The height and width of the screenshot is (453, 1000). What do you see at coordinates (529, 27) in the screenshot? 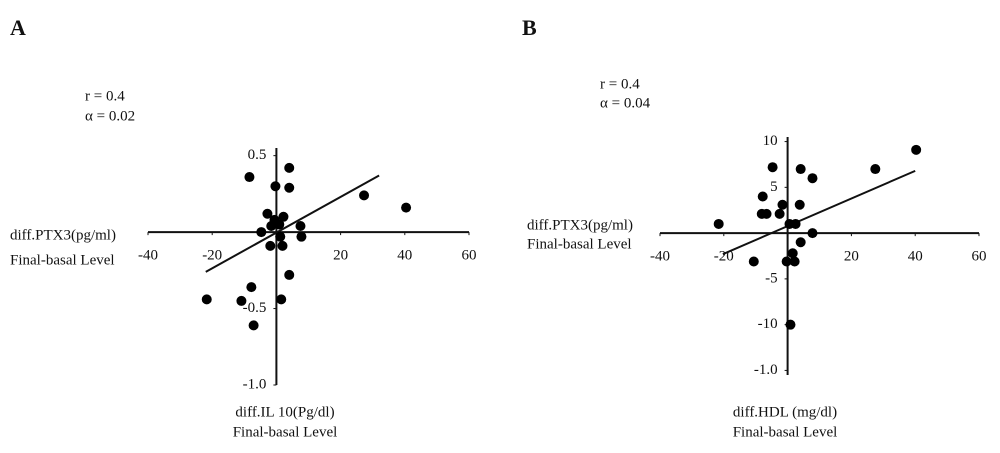
I see `panel-label: B` at bounding box center [529, 27].